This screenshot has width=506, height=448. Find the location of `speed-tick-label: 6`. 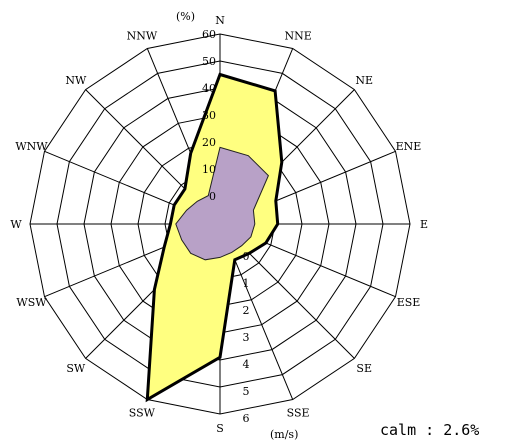

speed-tick-label: 6 is located at coordinates (246, 418).